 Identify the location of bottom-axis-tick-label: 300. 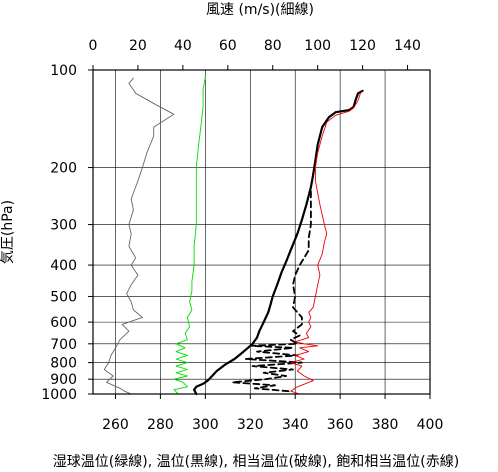
(205, 425).